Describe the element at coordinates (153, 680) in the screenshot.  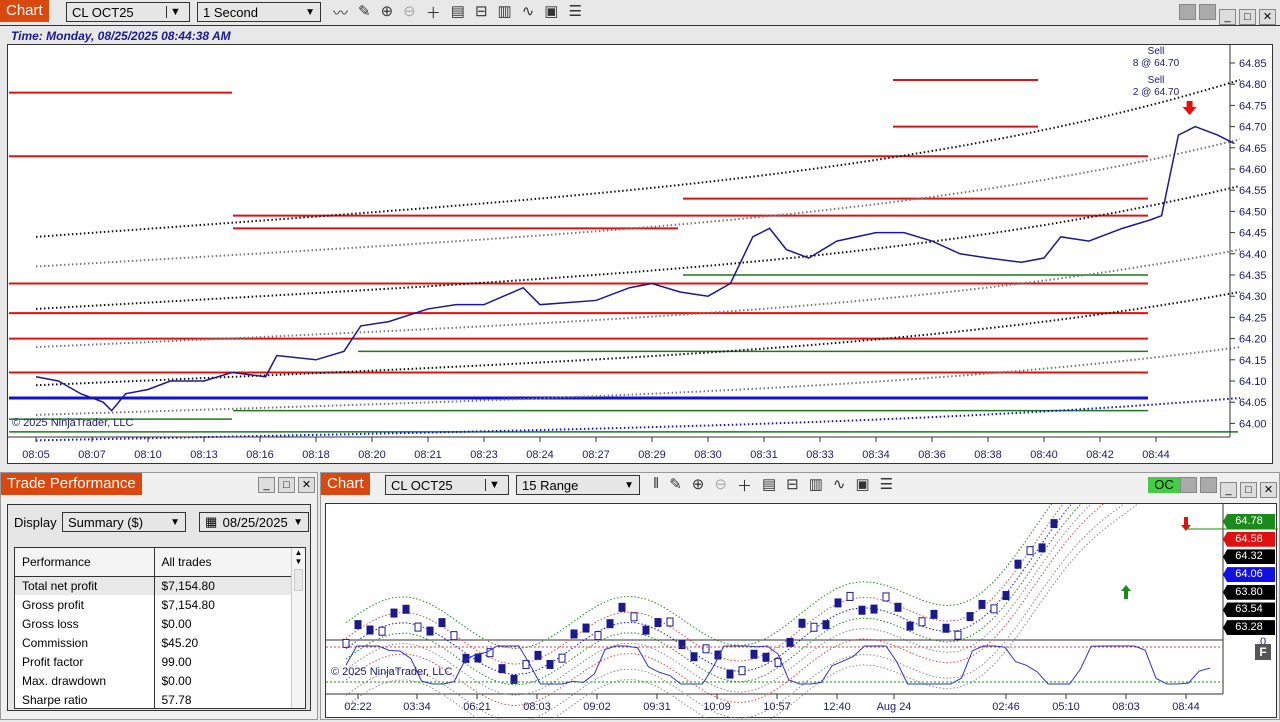
I see `table-row: Max. drawdown $0.00` at that location.